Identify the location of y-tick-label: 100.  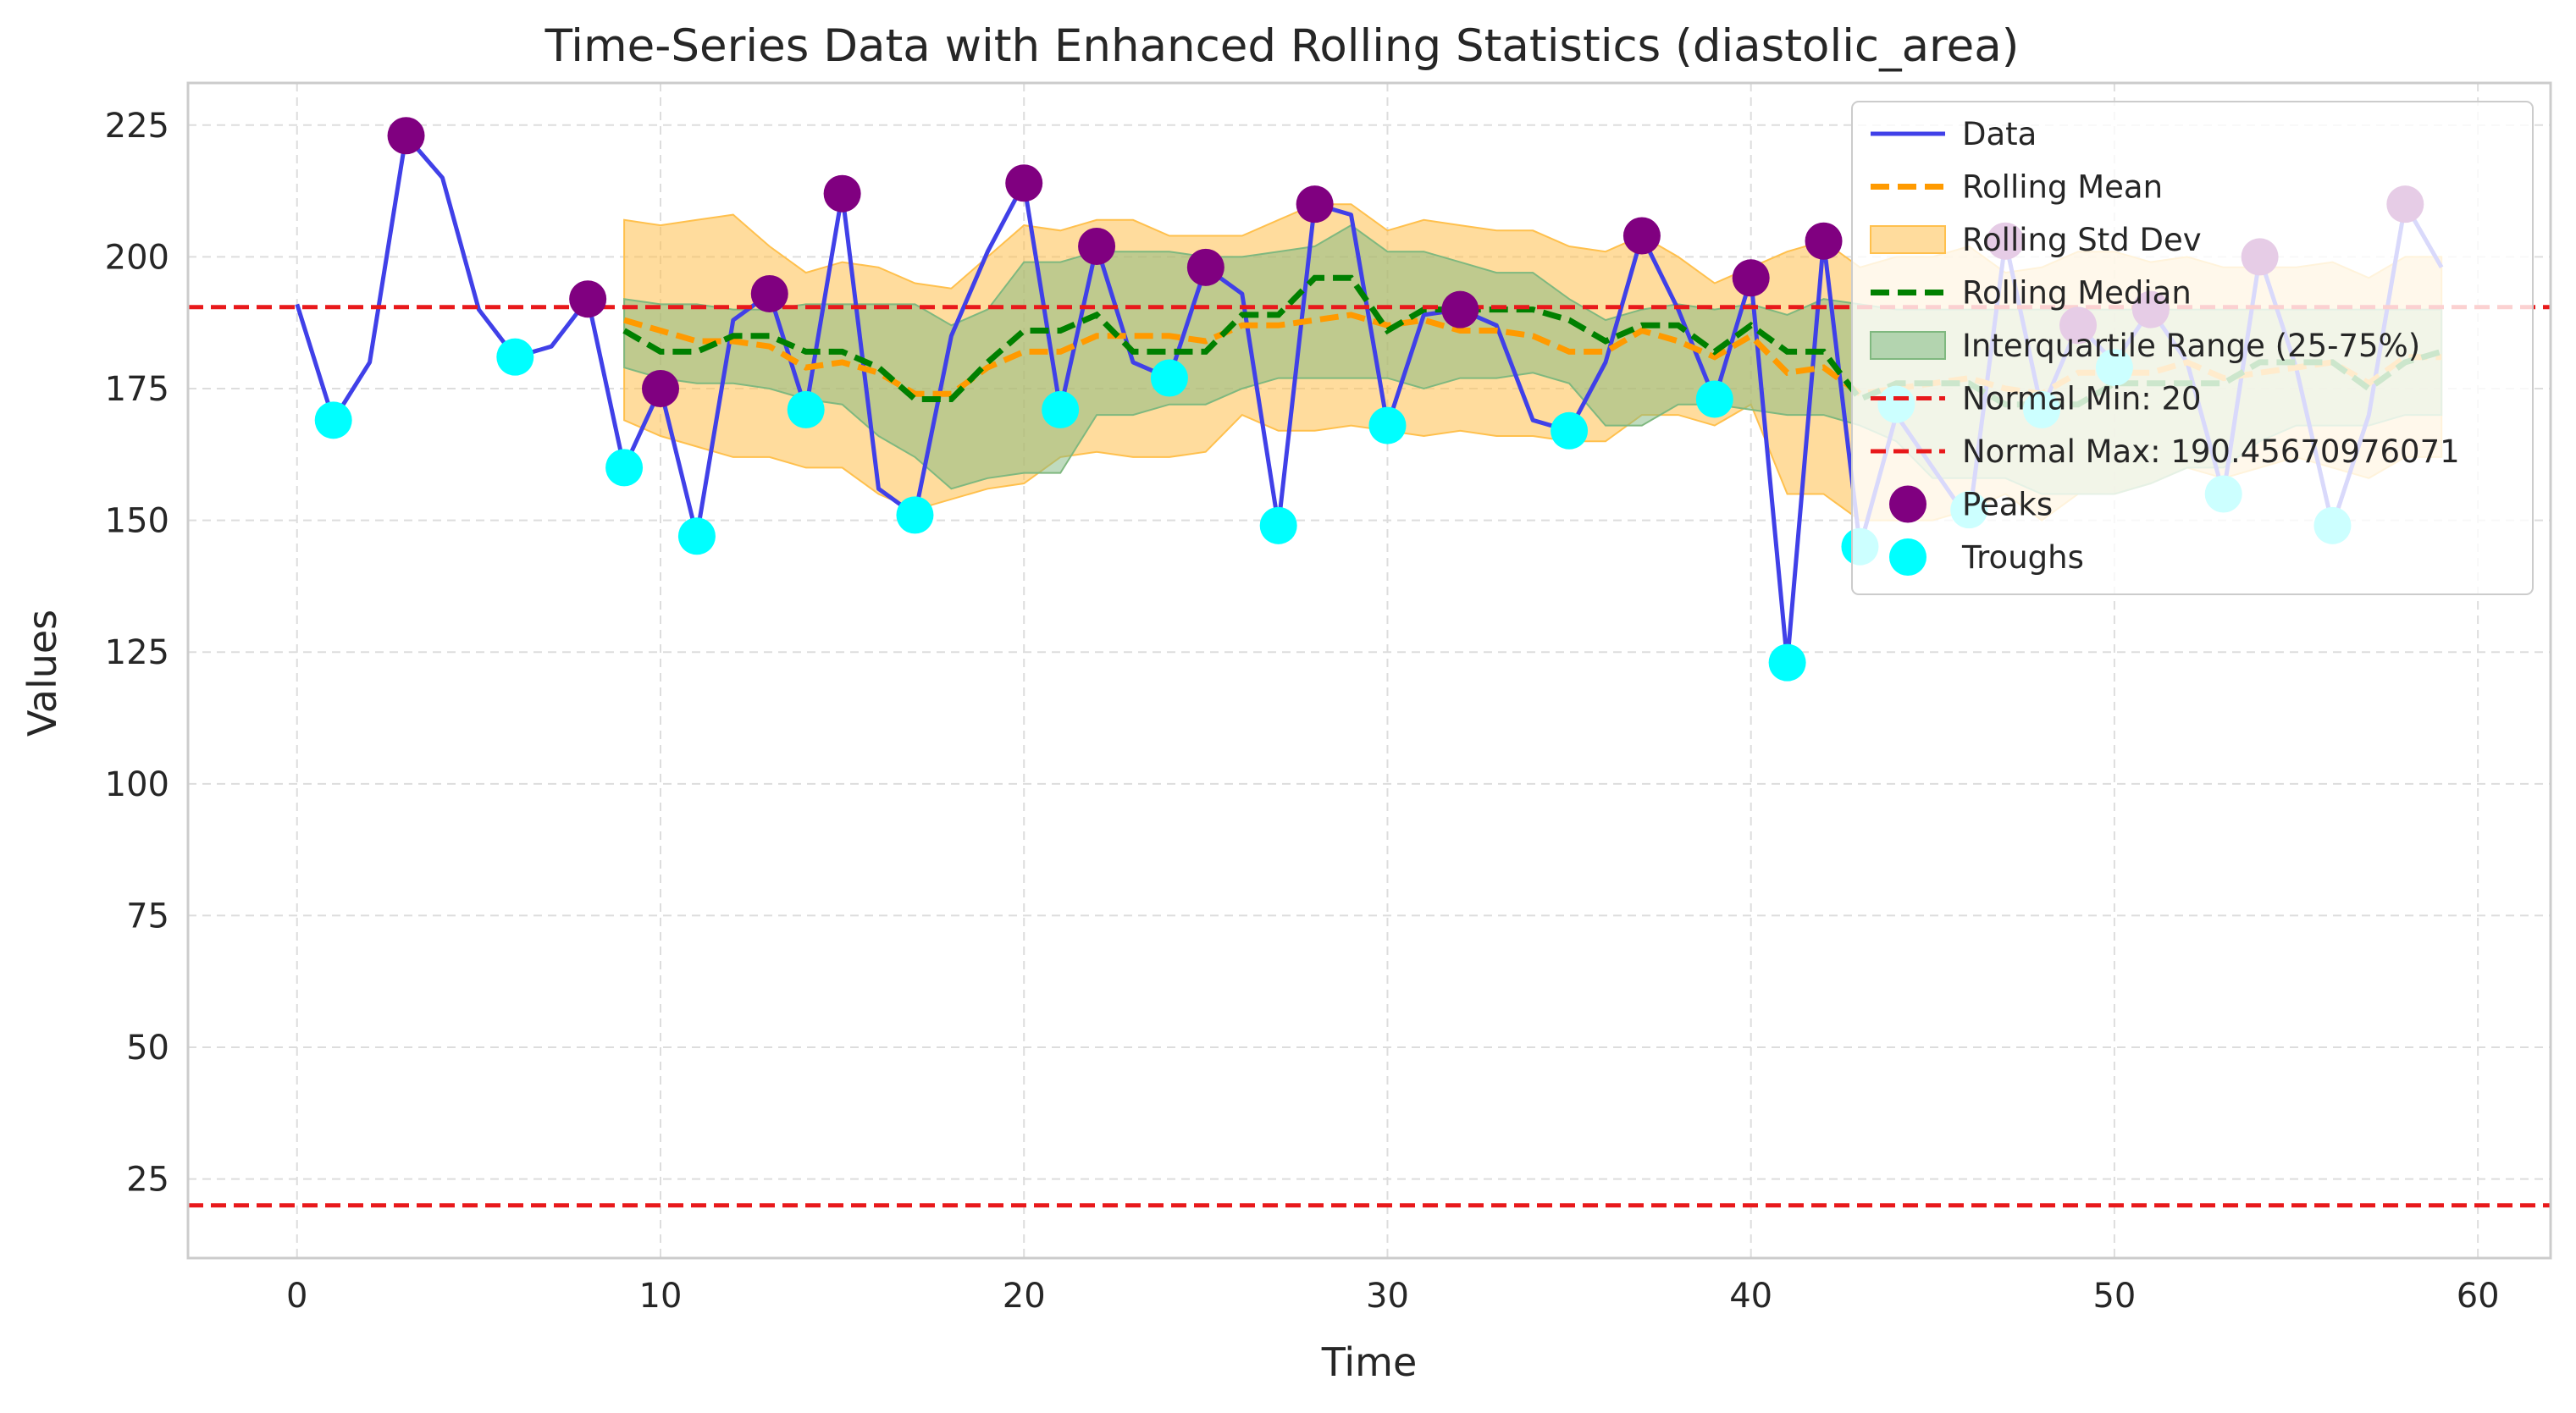
(137, 784).